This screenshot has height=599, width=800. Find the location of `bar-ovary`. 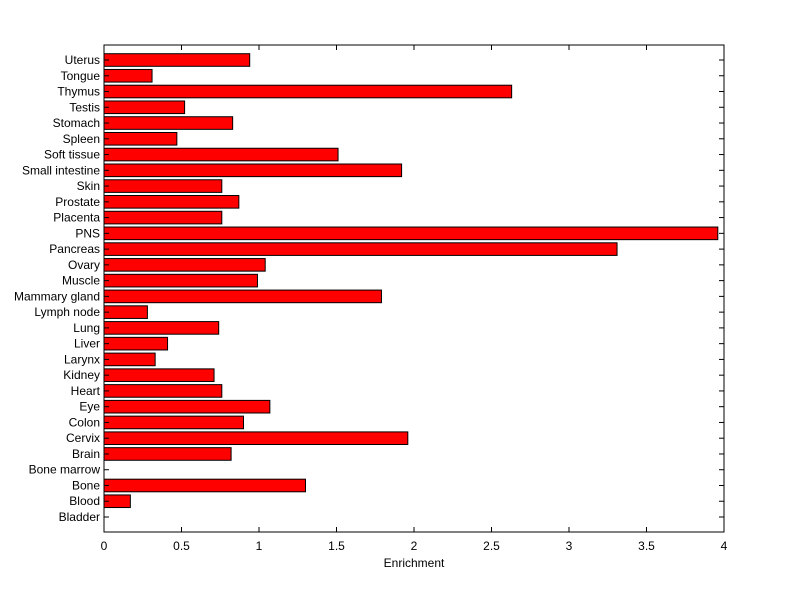

bar-ovary is located at coordinates (184, 265).